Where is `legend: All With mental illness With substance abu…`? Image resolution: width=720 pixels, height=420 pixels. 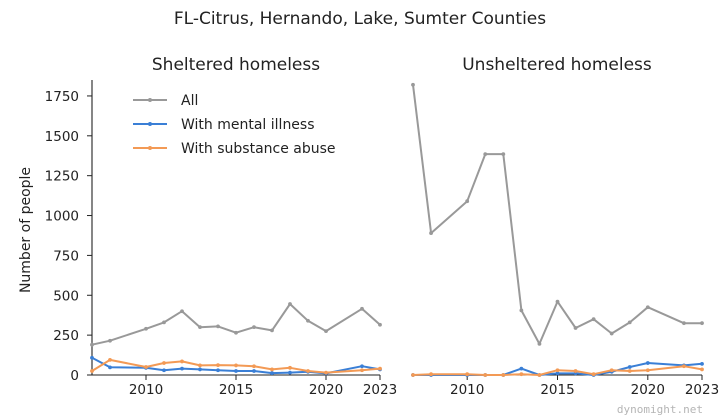 legend: All With mental illness With substance abu… is located at coordinates (234, 125).